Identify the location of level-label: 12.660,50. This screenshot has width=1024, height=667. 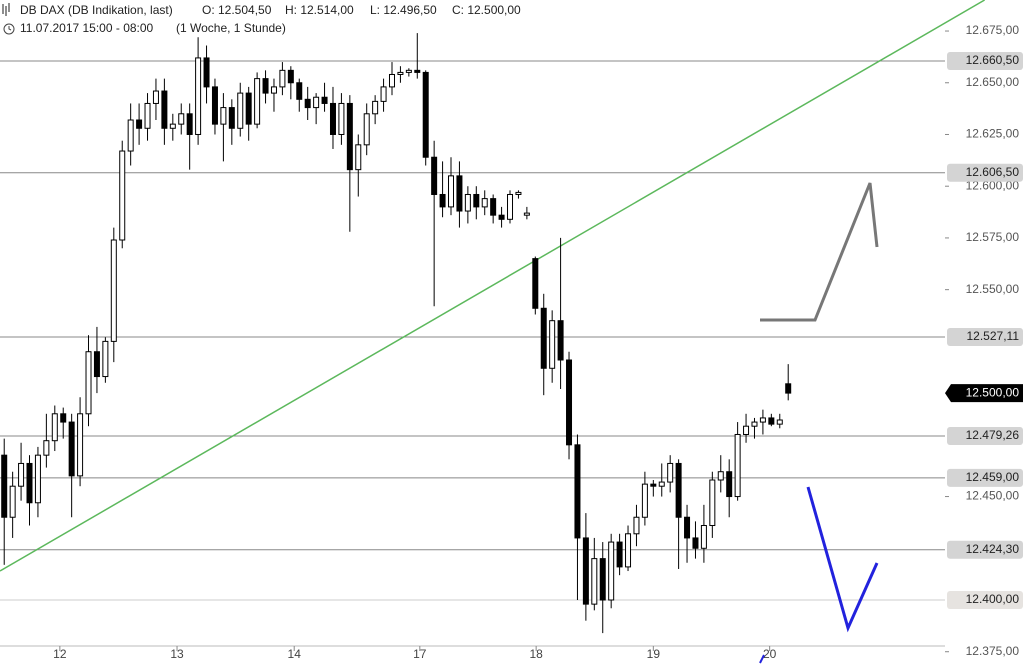
(993, 60).